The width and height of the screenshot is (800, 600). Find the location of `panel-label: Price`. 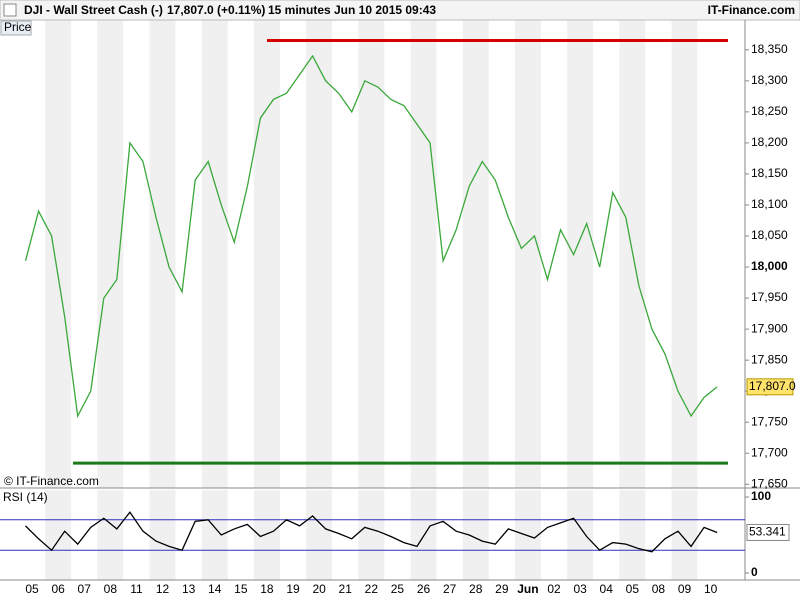

panel-label: Price is located at coordinates (18, 27).